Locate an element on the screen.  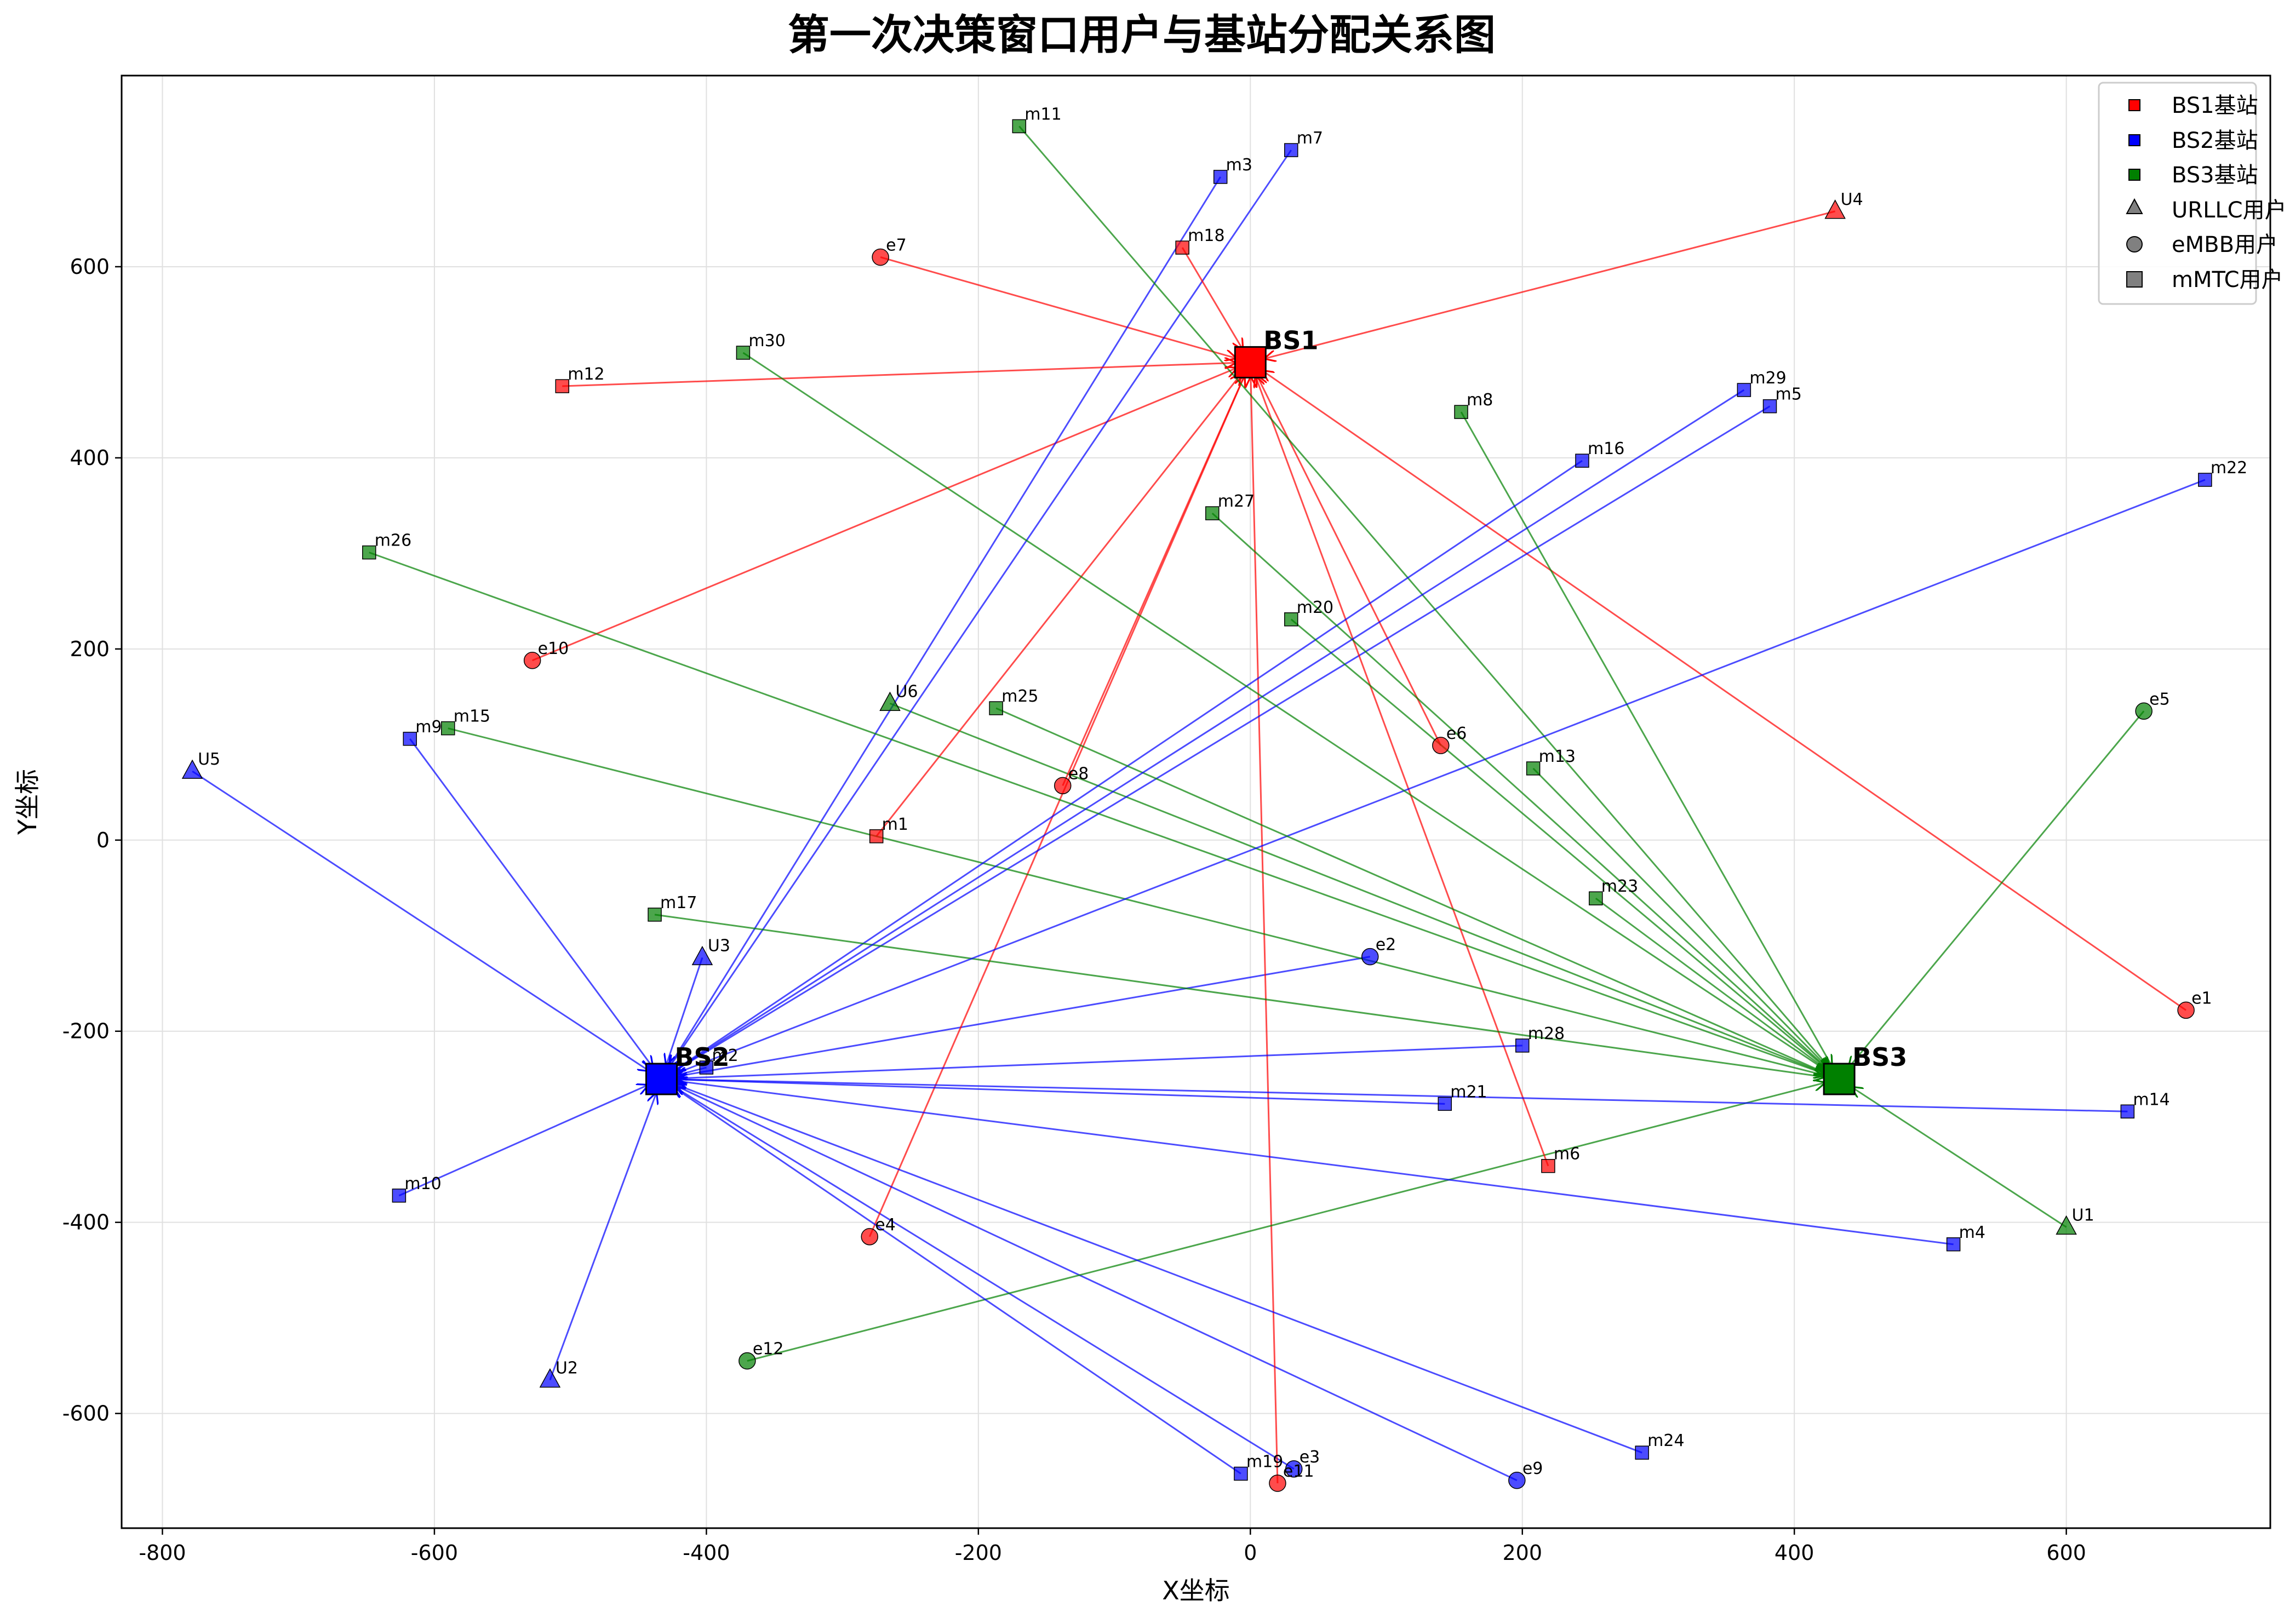
user-m3-marker is located at coordinates (1221, 177).